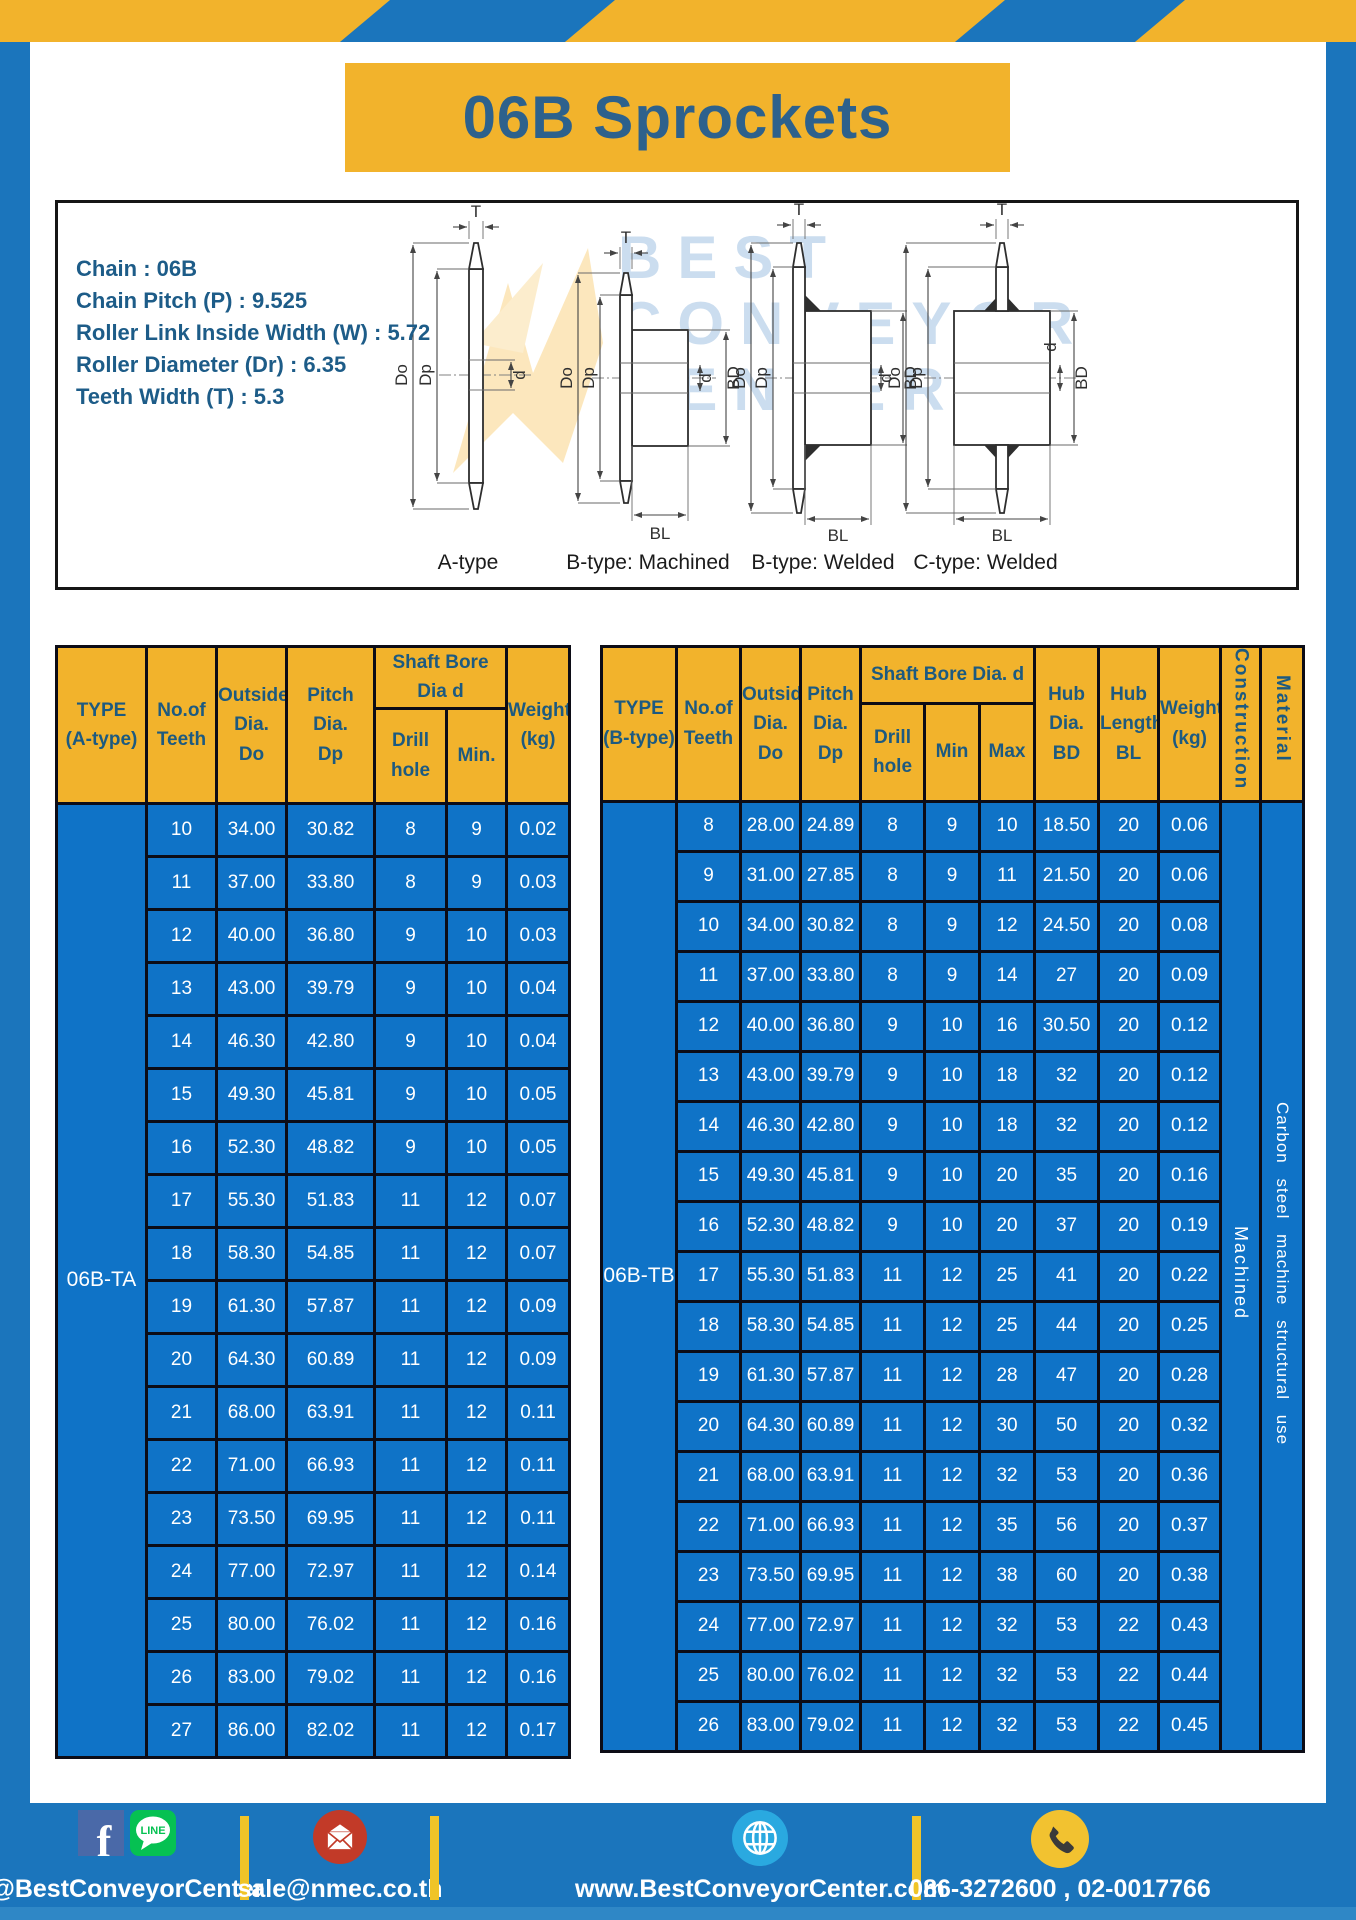 Image resolution: width=1356 pixels, height=1920 pixels. Describe the element at coordinates (770, 1076) in the screenshot. I see `cell: 43.00` at that location.